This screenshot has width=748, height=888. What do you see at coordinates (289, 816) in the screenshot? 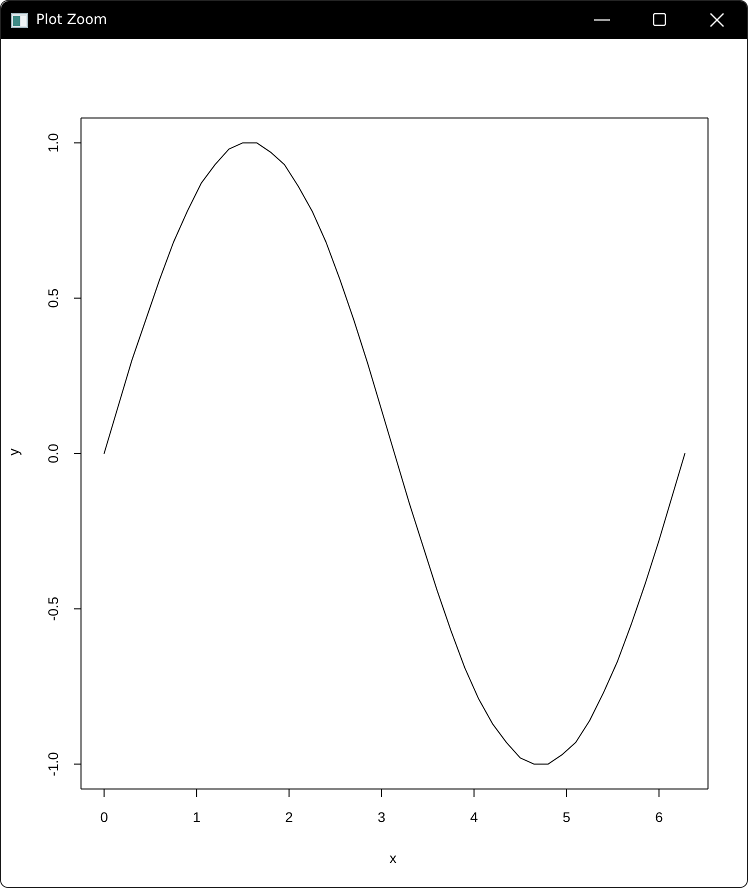
I see `x-tick-label: 2` at bounding box center [289, 816].